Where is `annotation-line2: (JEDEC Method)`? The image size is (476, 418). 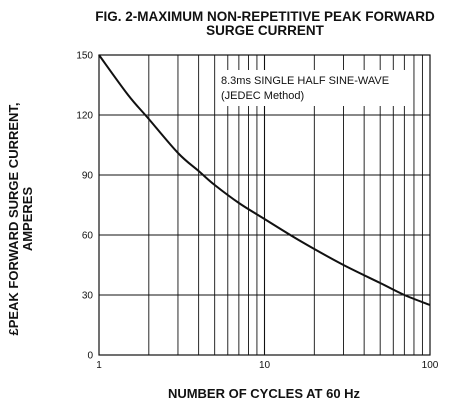
annotation-line2: (JEDEC Method) is located at coordinates (262, 96).